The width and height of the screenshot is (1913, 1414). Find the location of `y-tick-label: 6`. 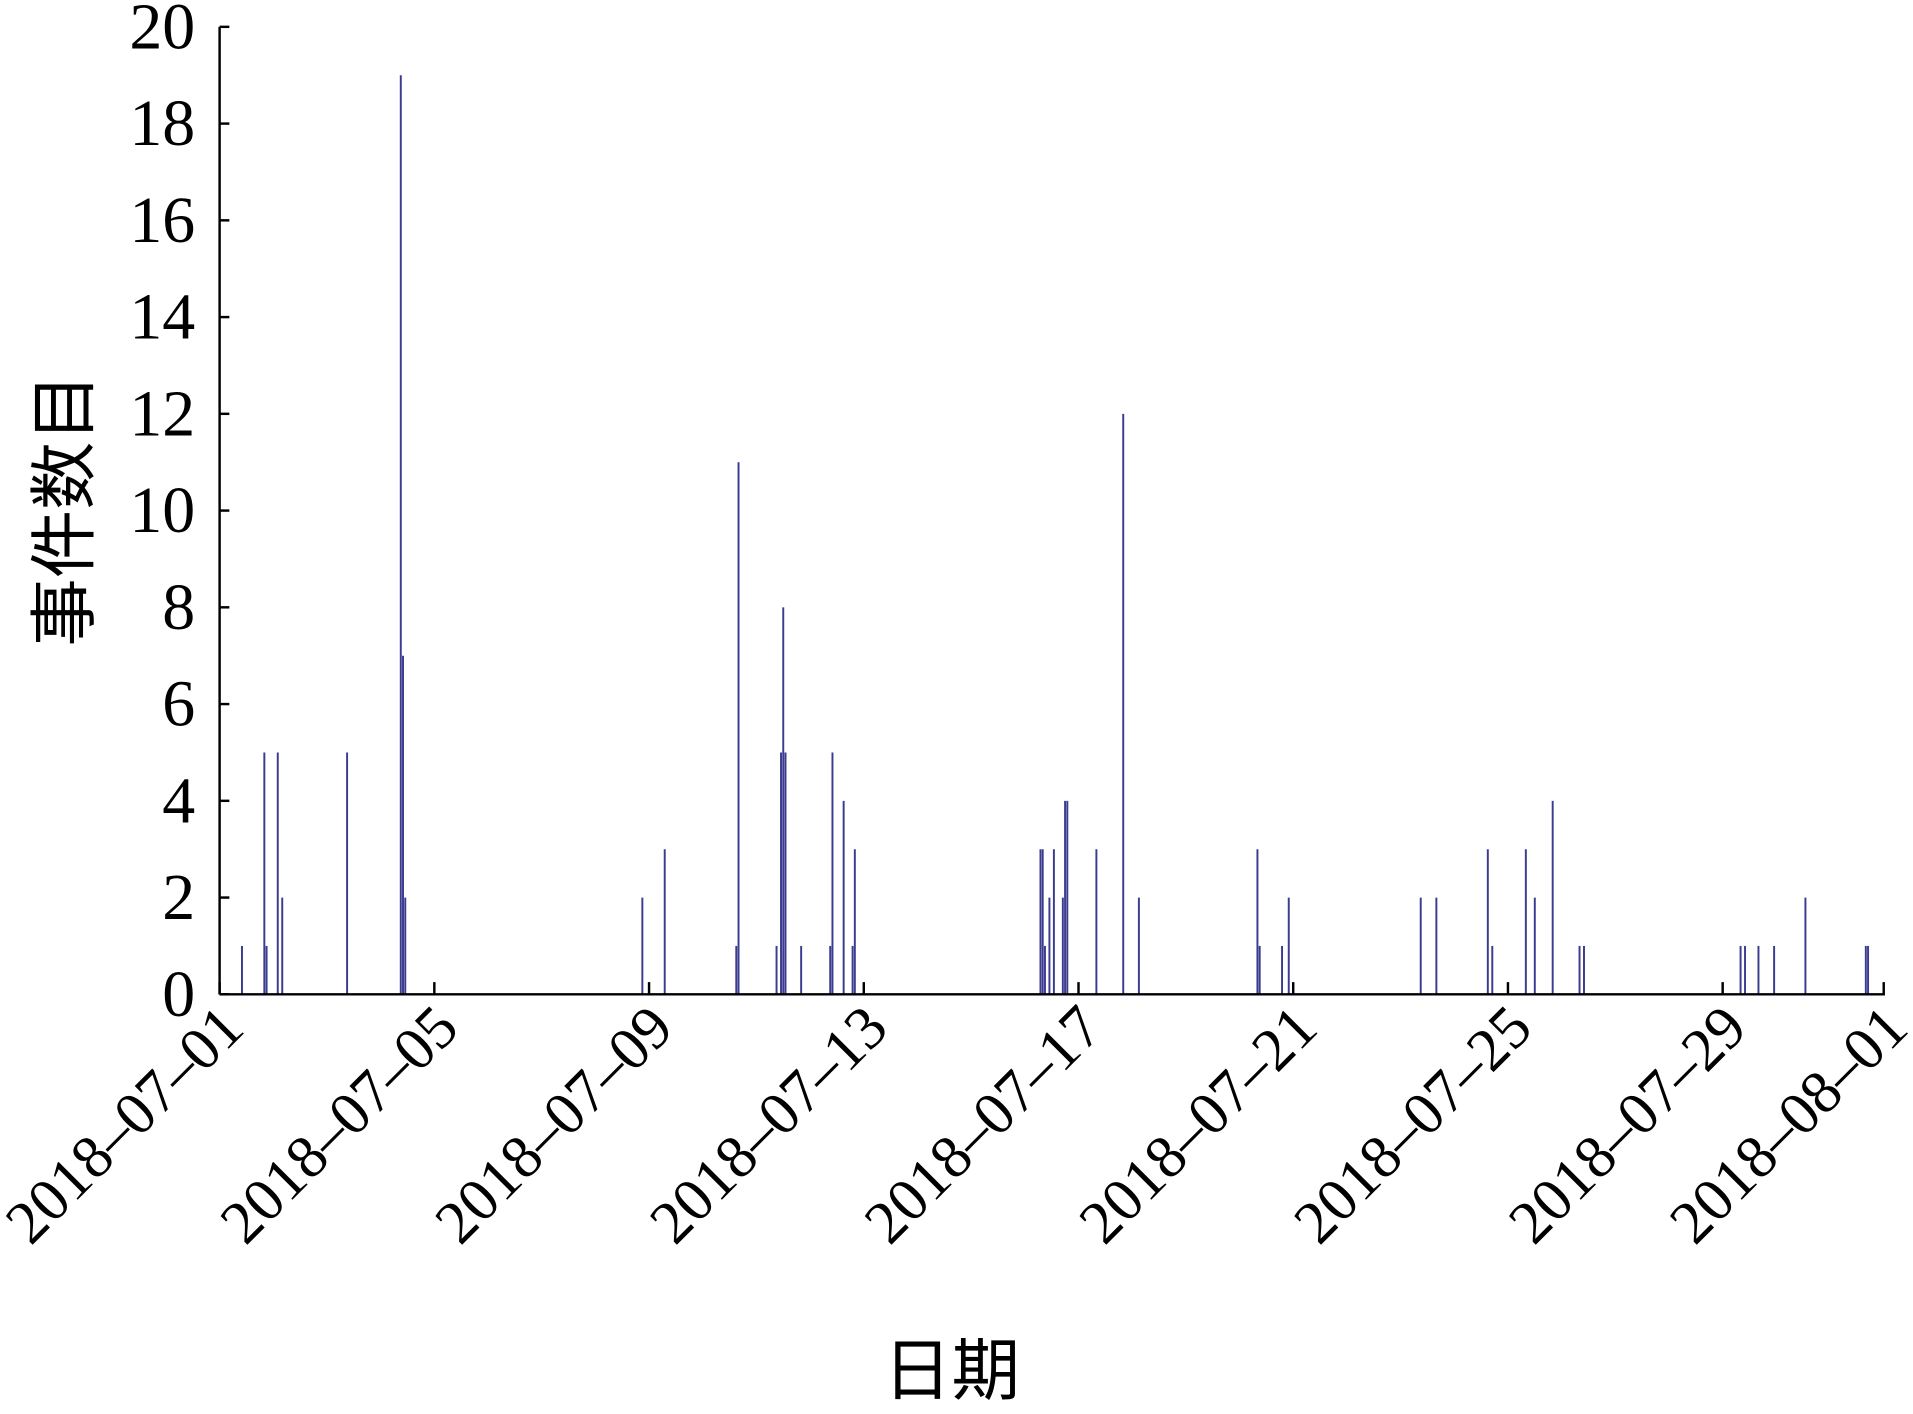

y-tick-label: 6 is located at coordinates (178, 704).